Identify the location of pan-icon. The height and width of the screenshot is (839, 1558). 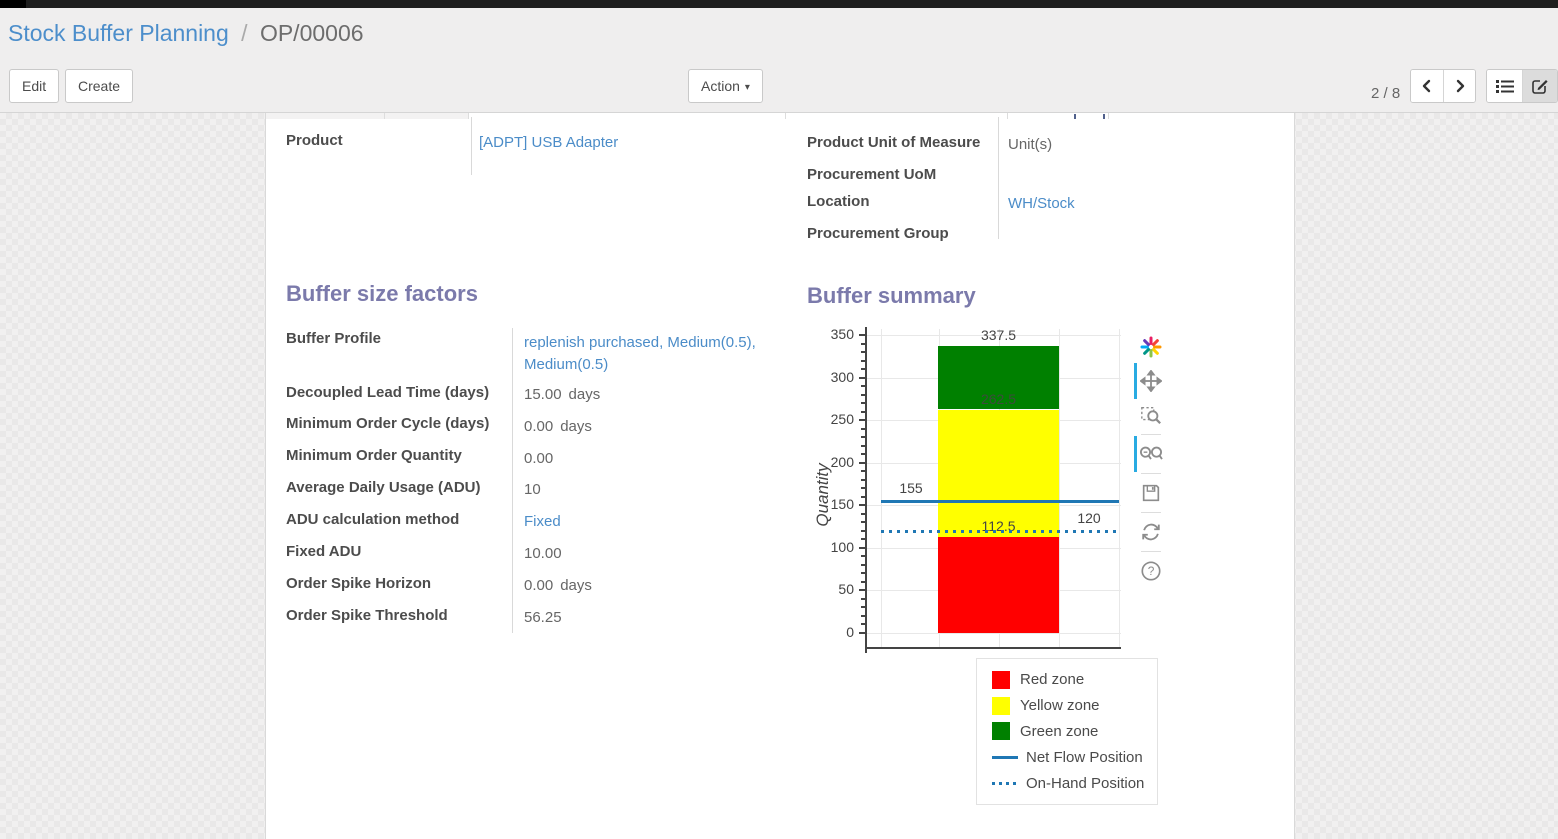
(1151, 381).